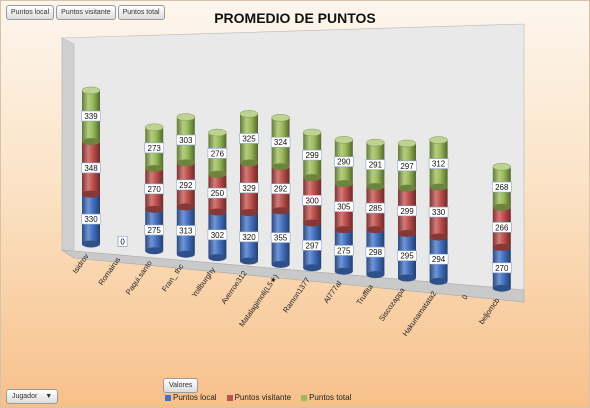  I want to click on data-label-total: 290, so click(344, 162).